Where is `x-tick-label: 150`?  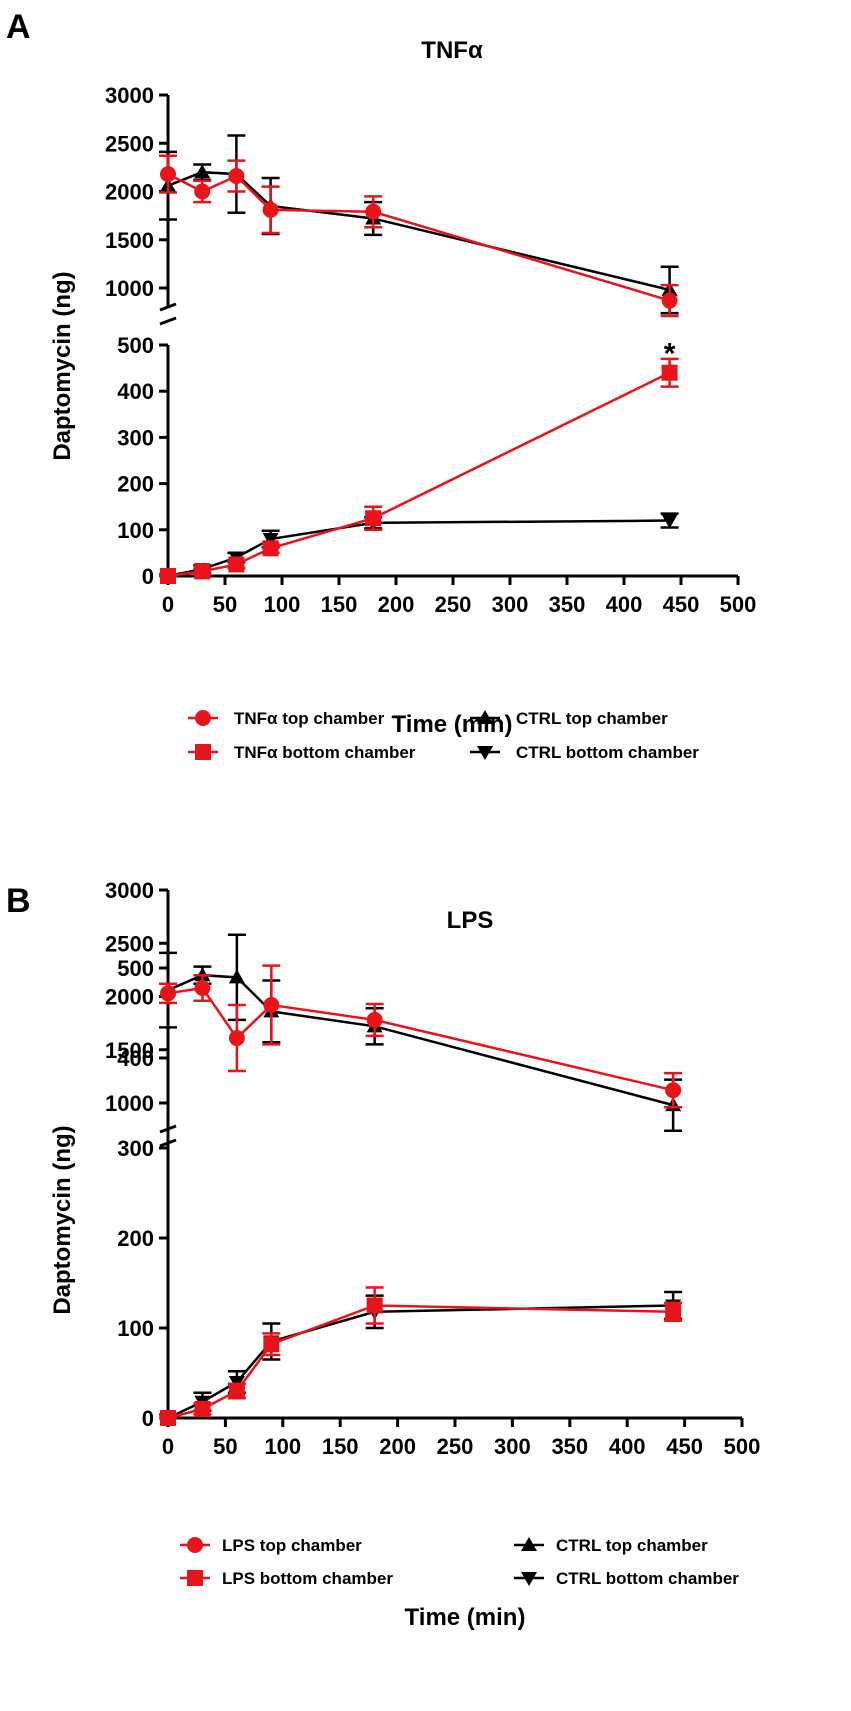 x-tick-label: 150 is located at coordinates (339, 604).